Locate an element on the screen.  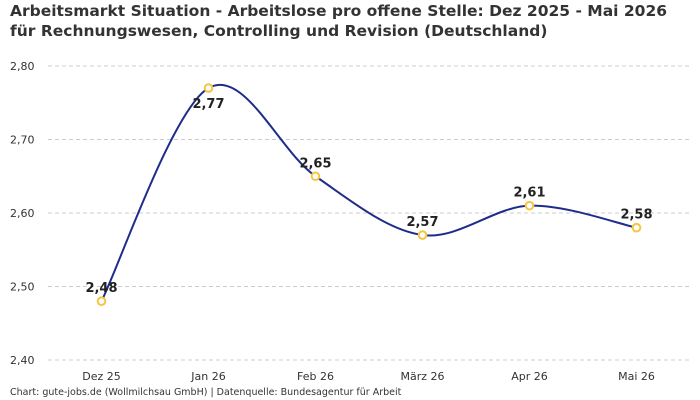
y-tick-label: 2,70 is located at coordinates (22, 140).